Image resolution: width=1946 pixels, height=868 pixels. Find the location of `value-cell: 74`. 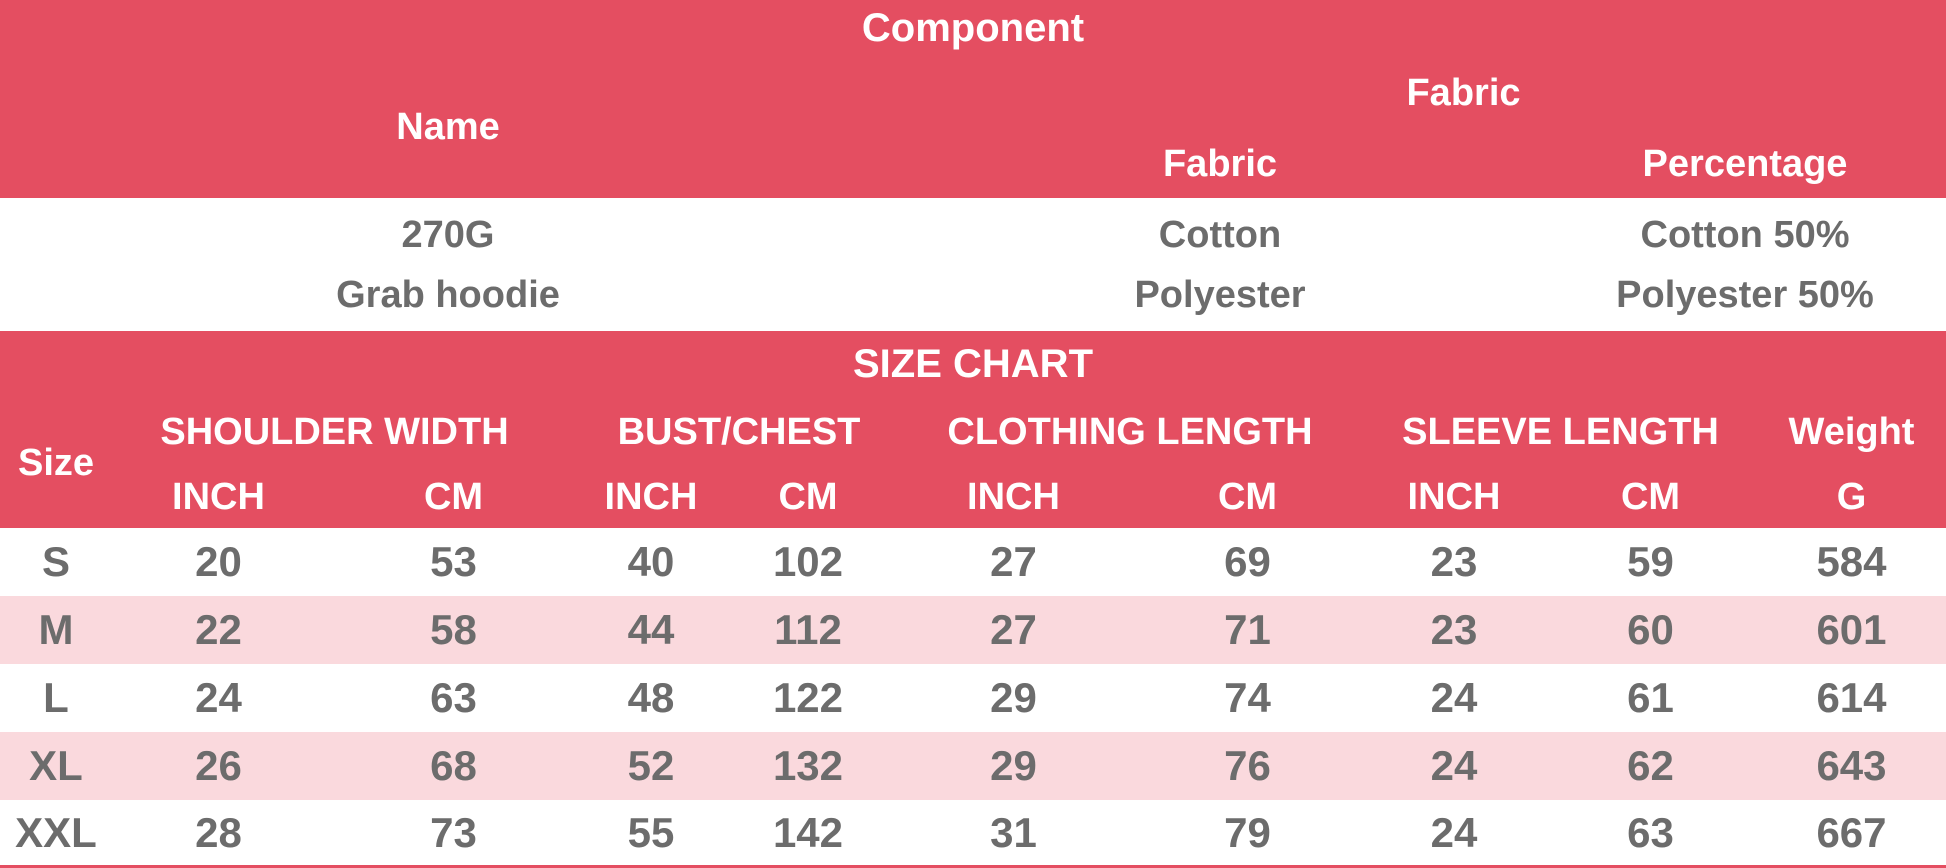

value-cell: 74 is located at coordinates (1247, 698).